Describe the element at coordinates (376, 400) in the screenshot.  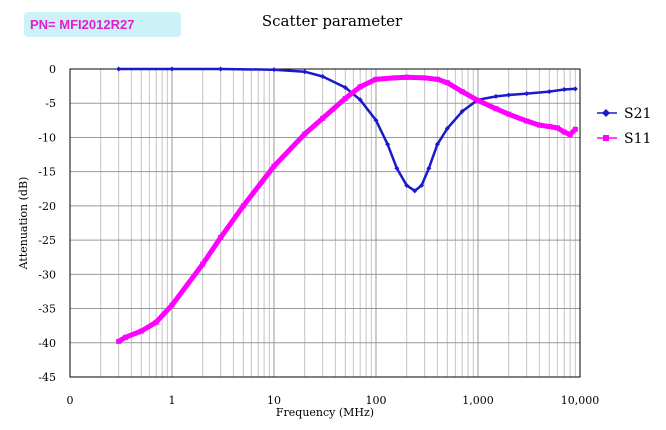
I see `x-tick-label: 100` at that location.